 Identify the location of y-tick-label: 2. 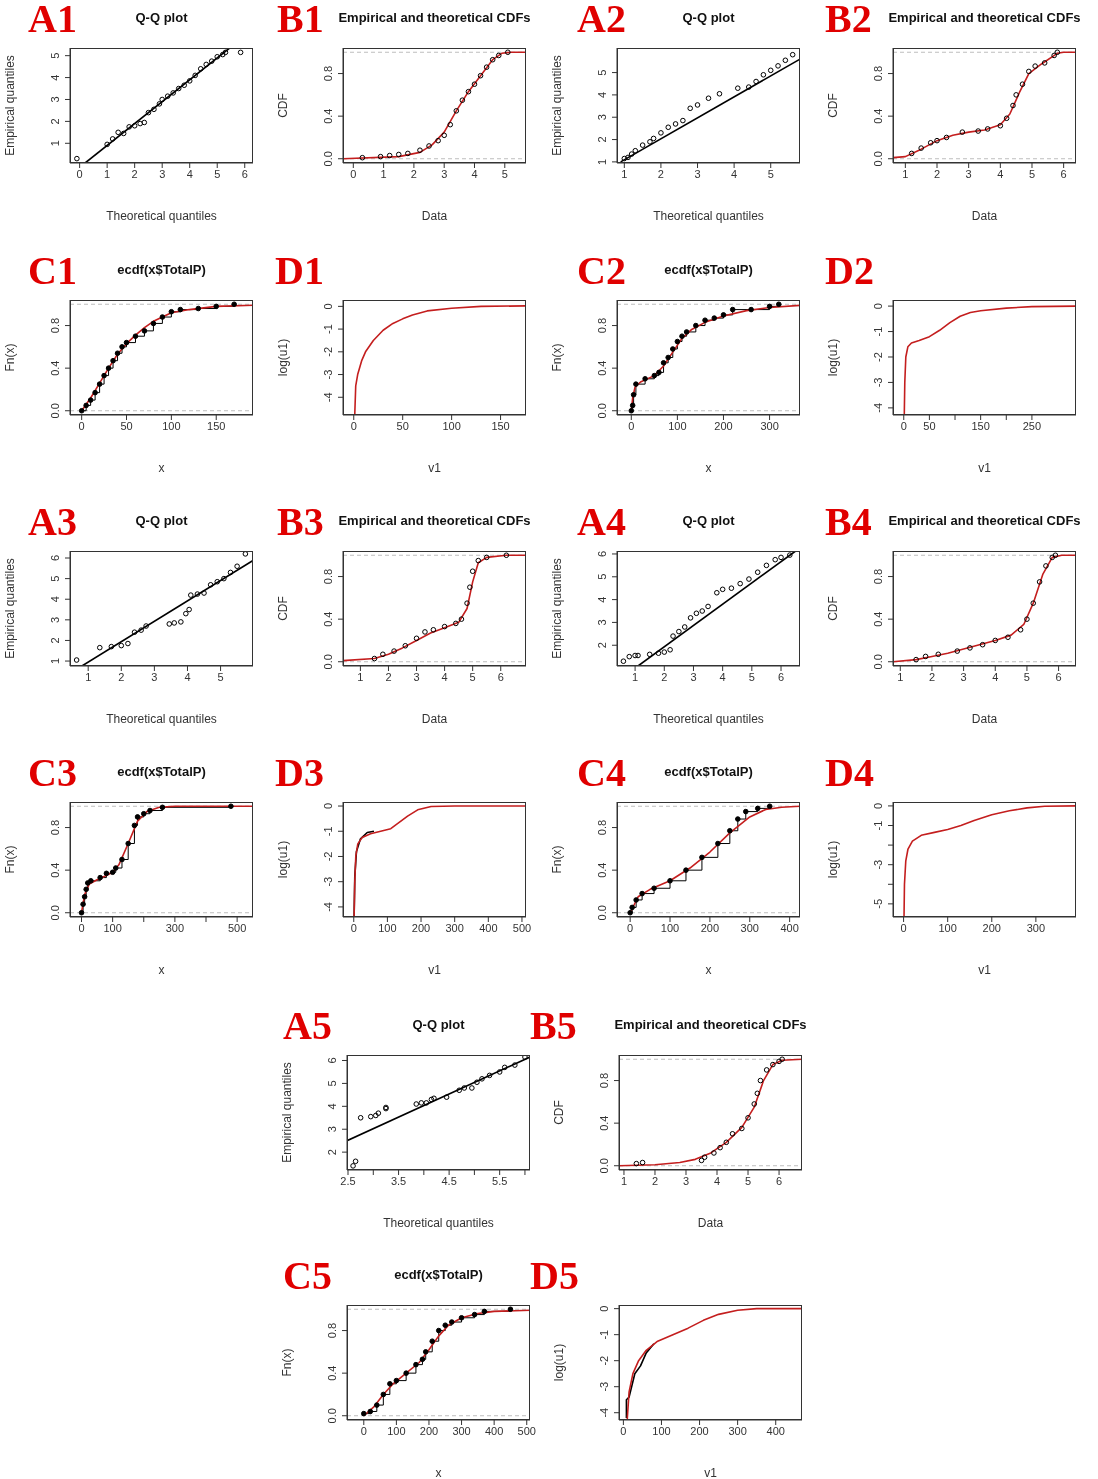
(55, 121).